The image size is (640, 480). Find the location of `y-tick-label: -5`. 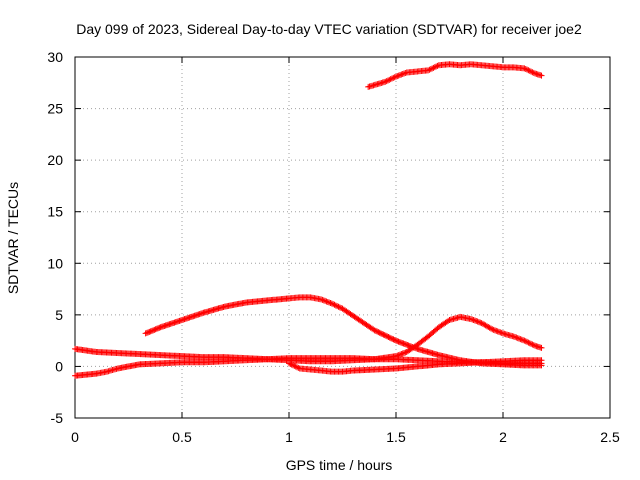

y-tick-label: -5 is located at coordinates (57, 418).